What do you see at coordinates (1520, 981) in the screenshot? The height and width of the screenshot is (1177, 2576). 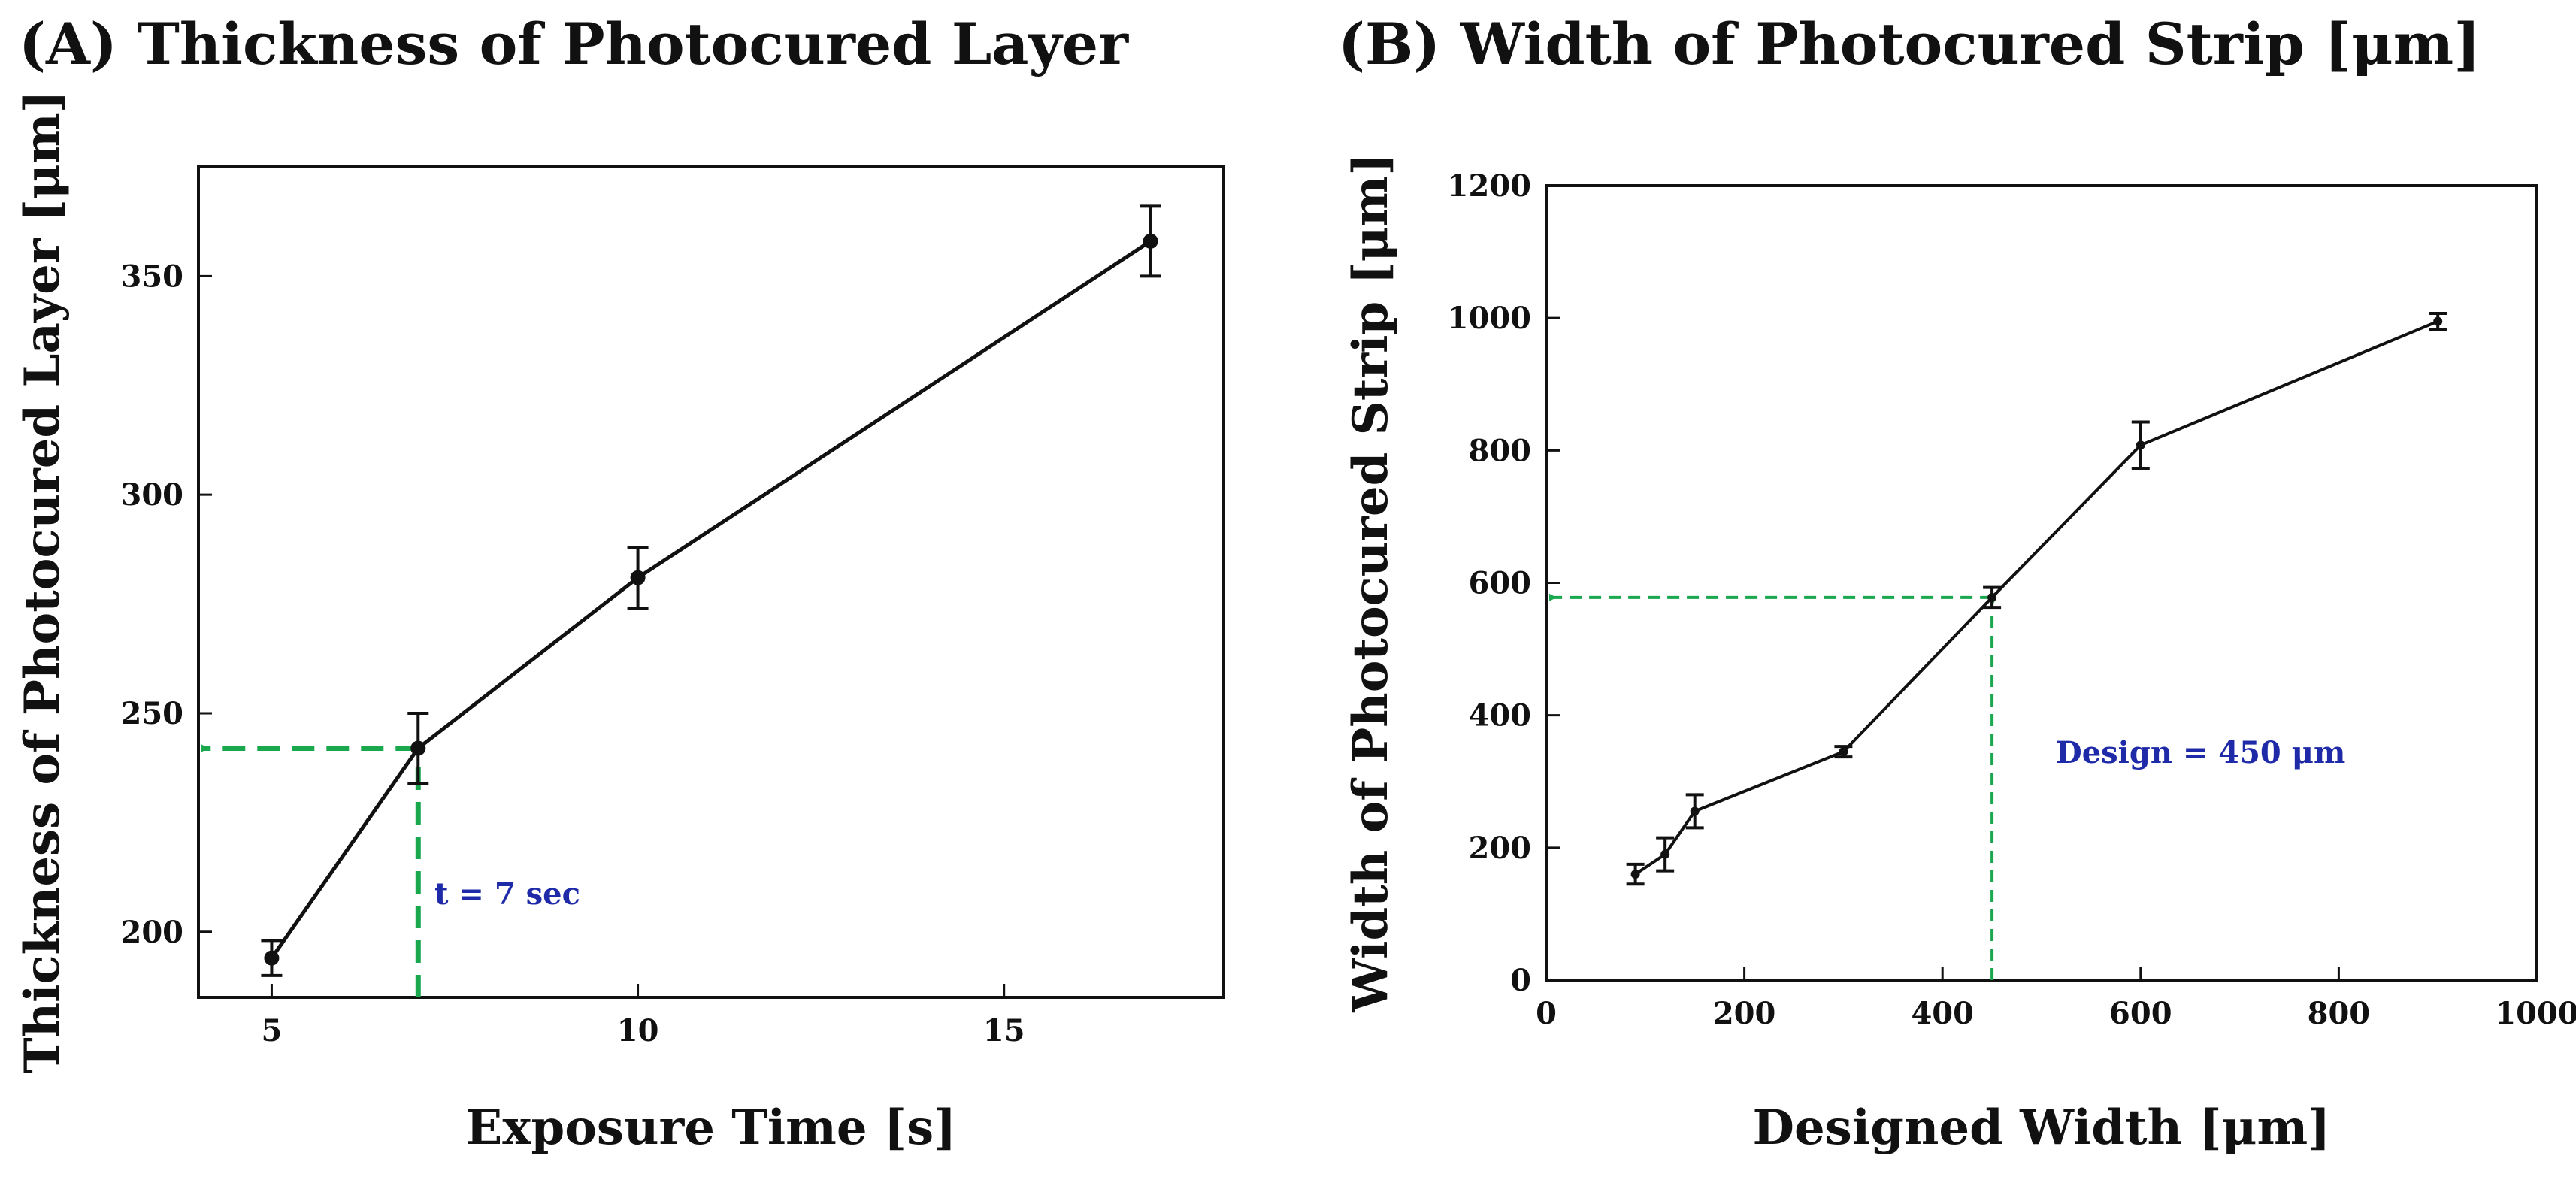 I see `chart-b-ytick-label: 0` at bounding box center [1520, 981].